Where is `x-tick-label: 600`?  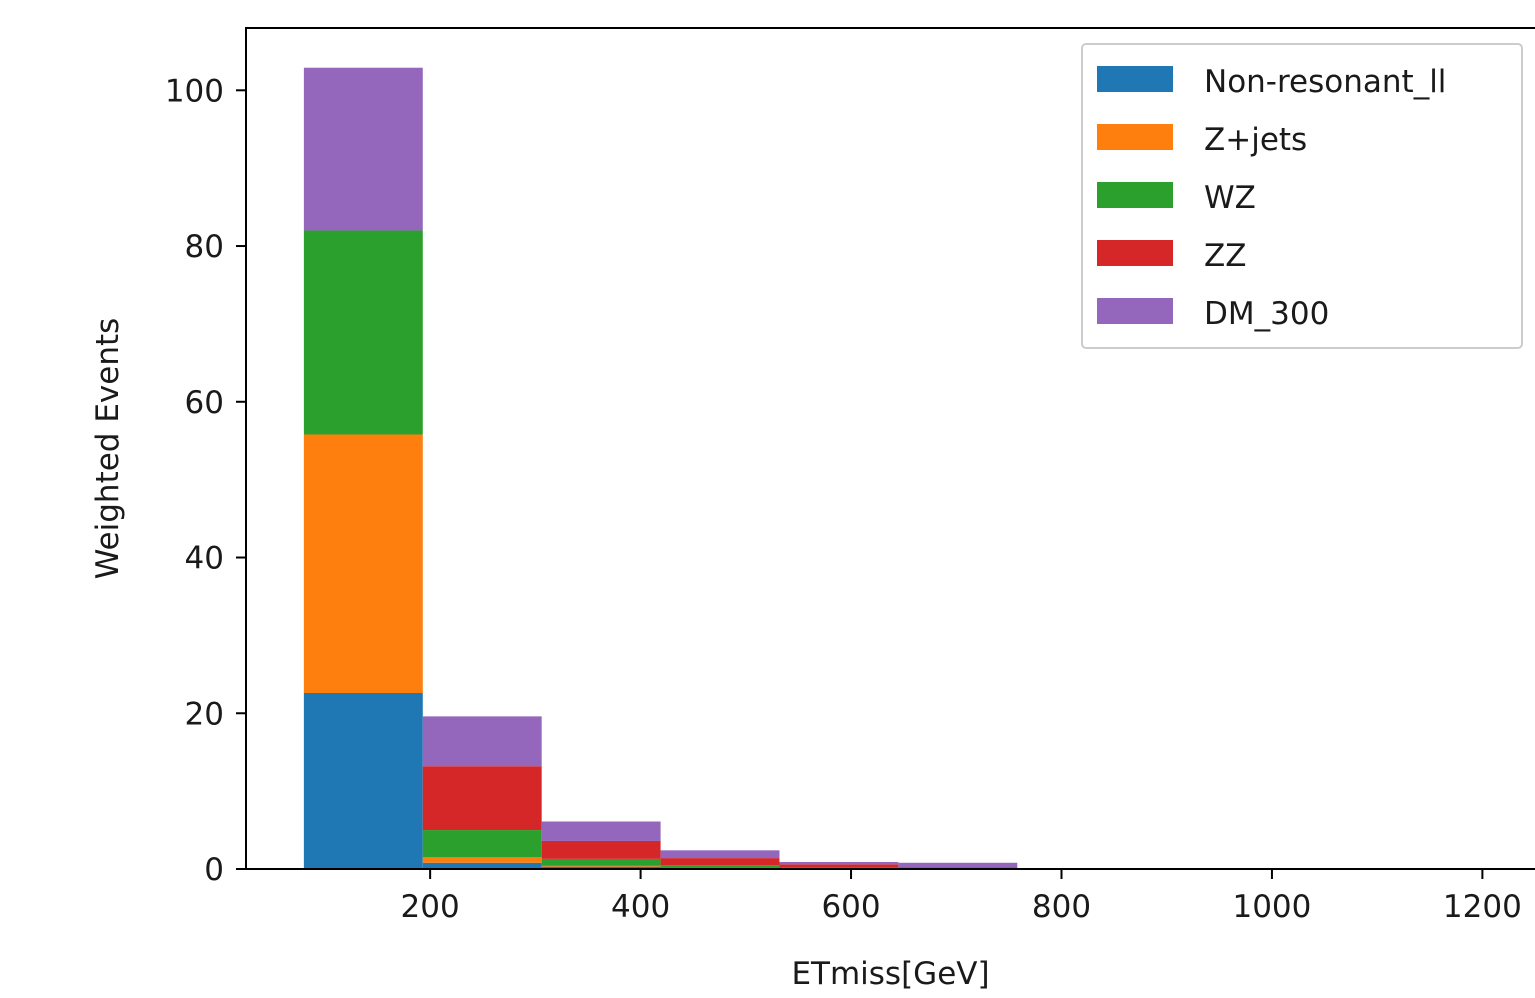
x-tick-label: 600 is located at coordinates (850, 907).